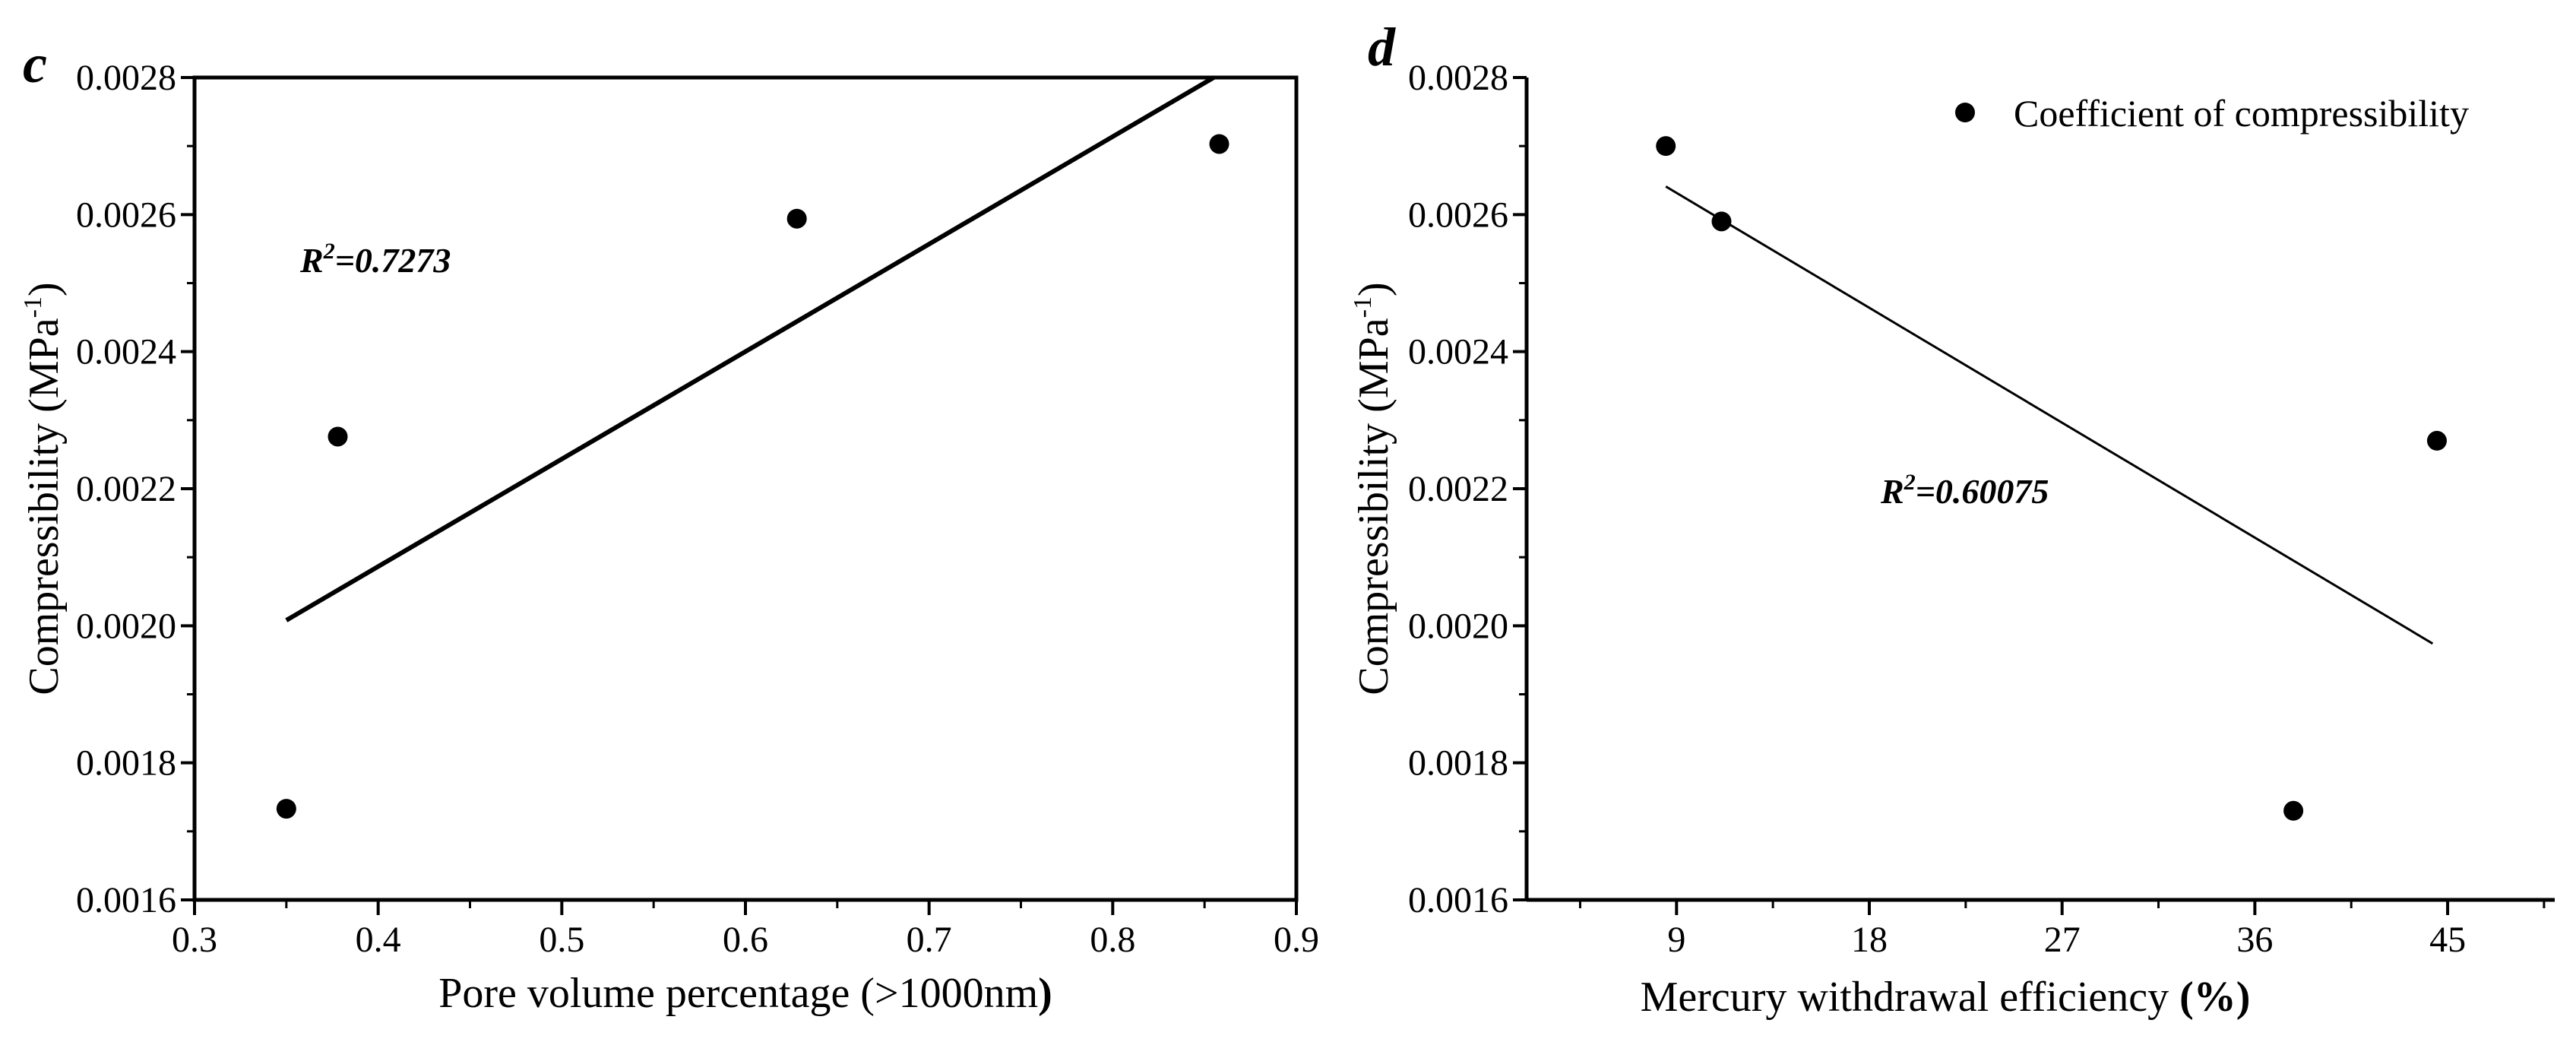 This screenshot has height=1042, width=2576. What do you see at coordinates (2447, 940) in the screenshot?
I see `x-tick-label: 45` at bounding box center [2447, 940].